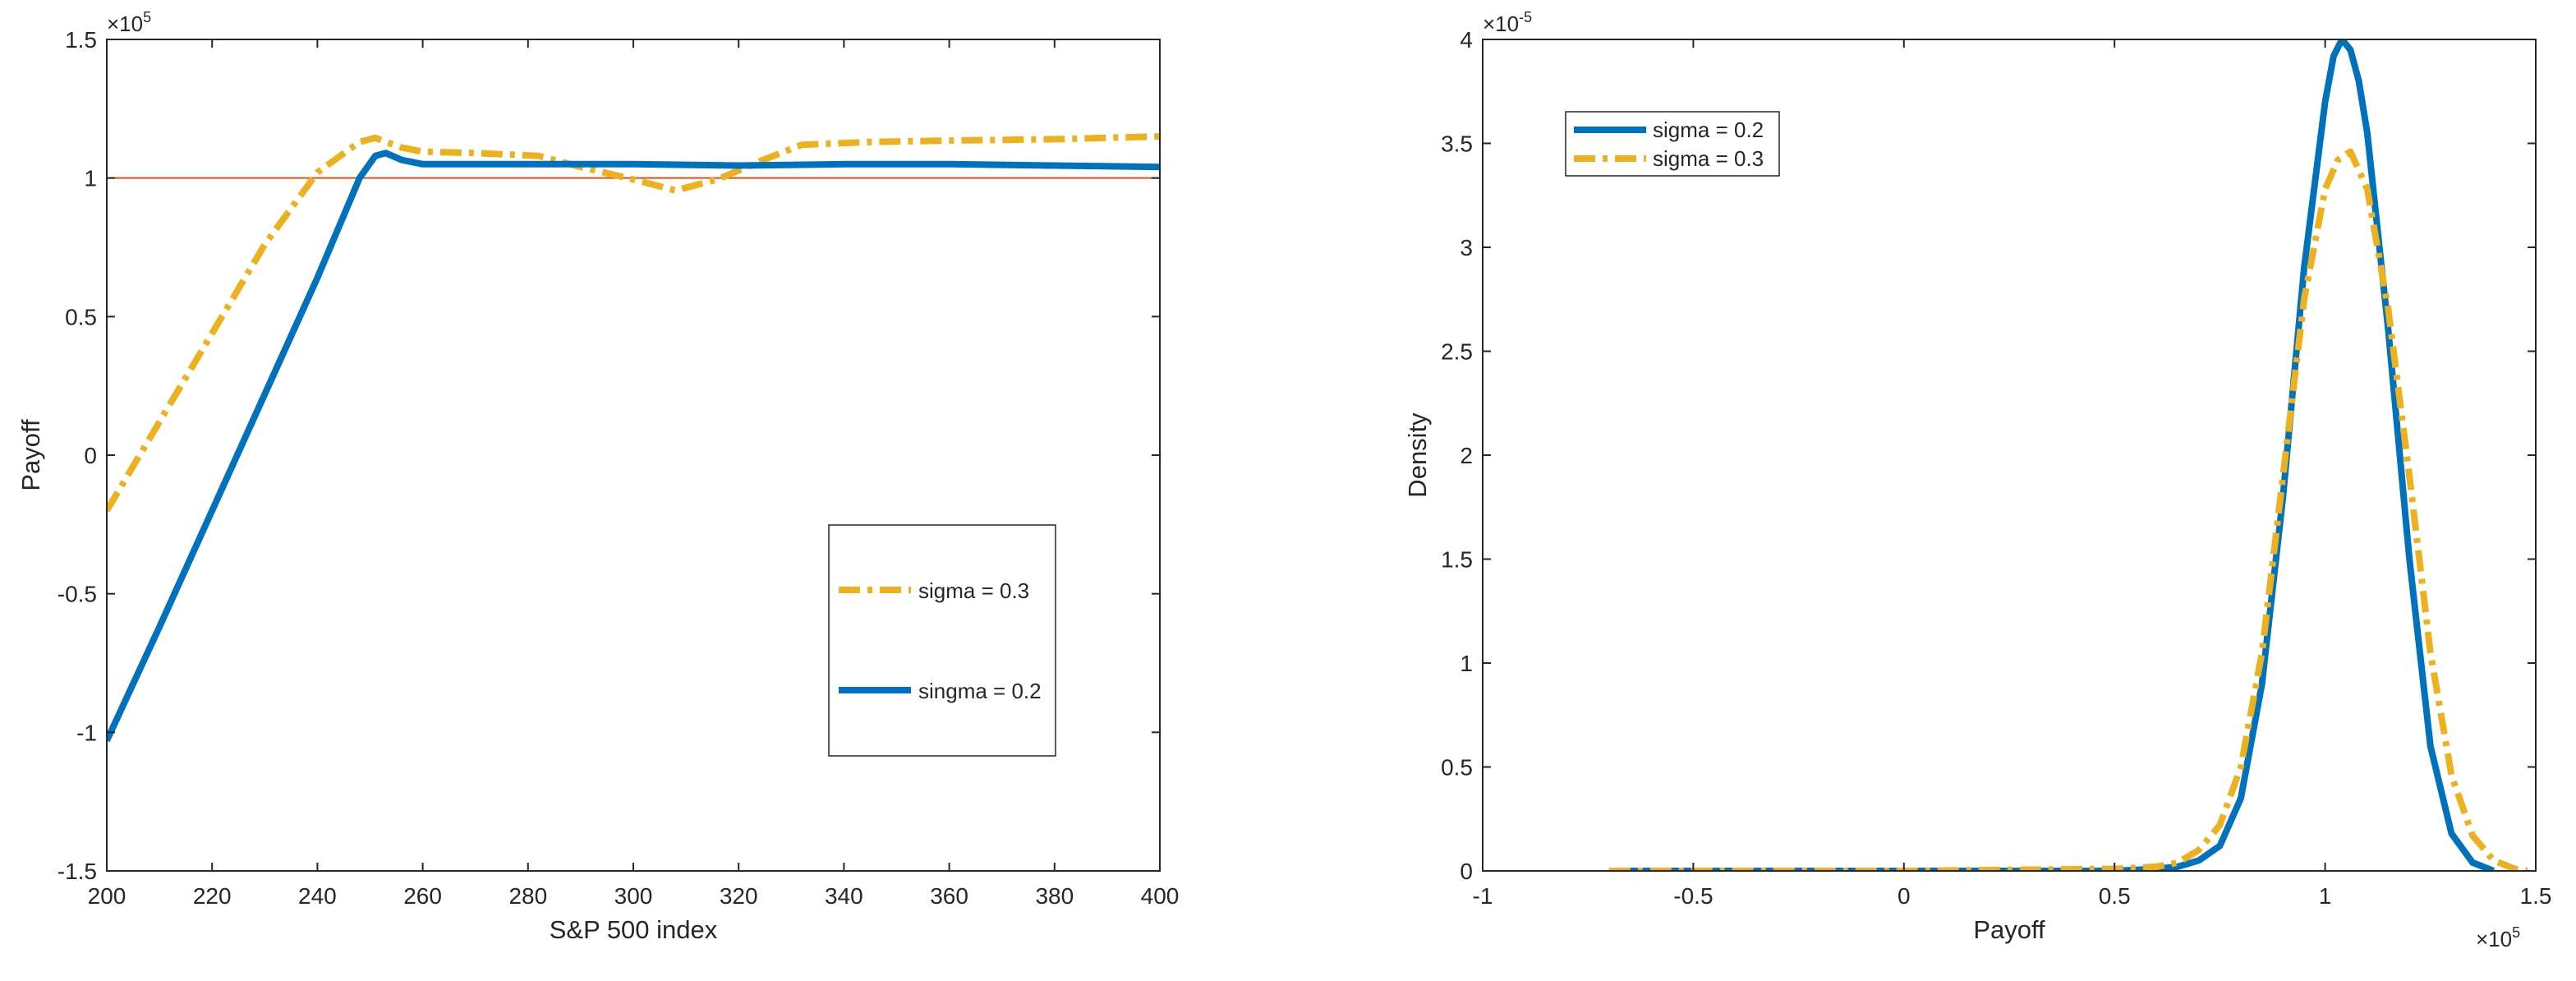  What do you see at coordinates (1904, 896) in the screenshot?
I see `x-tick-label: 0` at bounding box center [1904, 896].